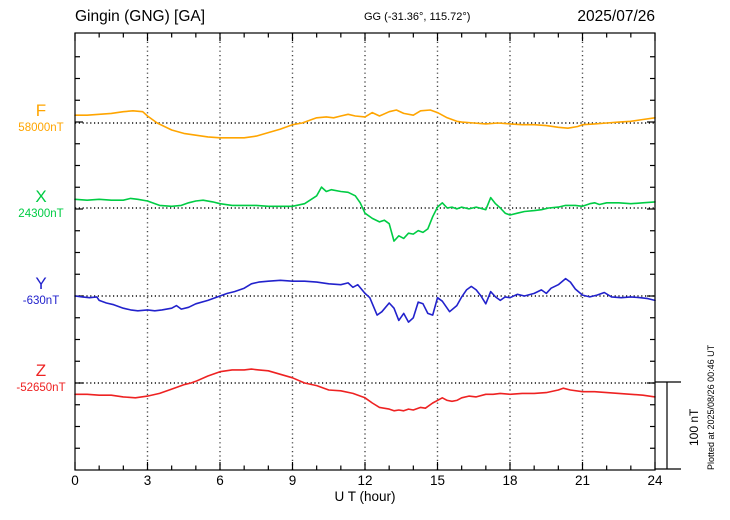 Image resolution: width=730 pixels, height=520 pixels. I want to click on channel-letter-y: Y, so click(41, 283).